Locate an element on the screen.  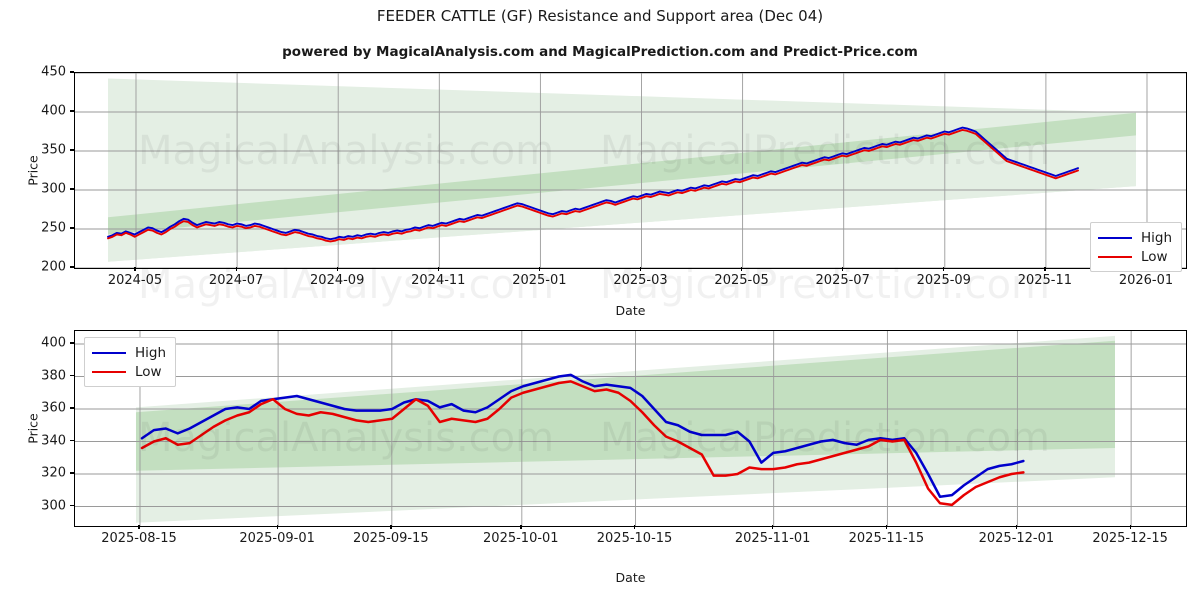
x-tick-label: 2024-07 is located at coordinates (236, 280).